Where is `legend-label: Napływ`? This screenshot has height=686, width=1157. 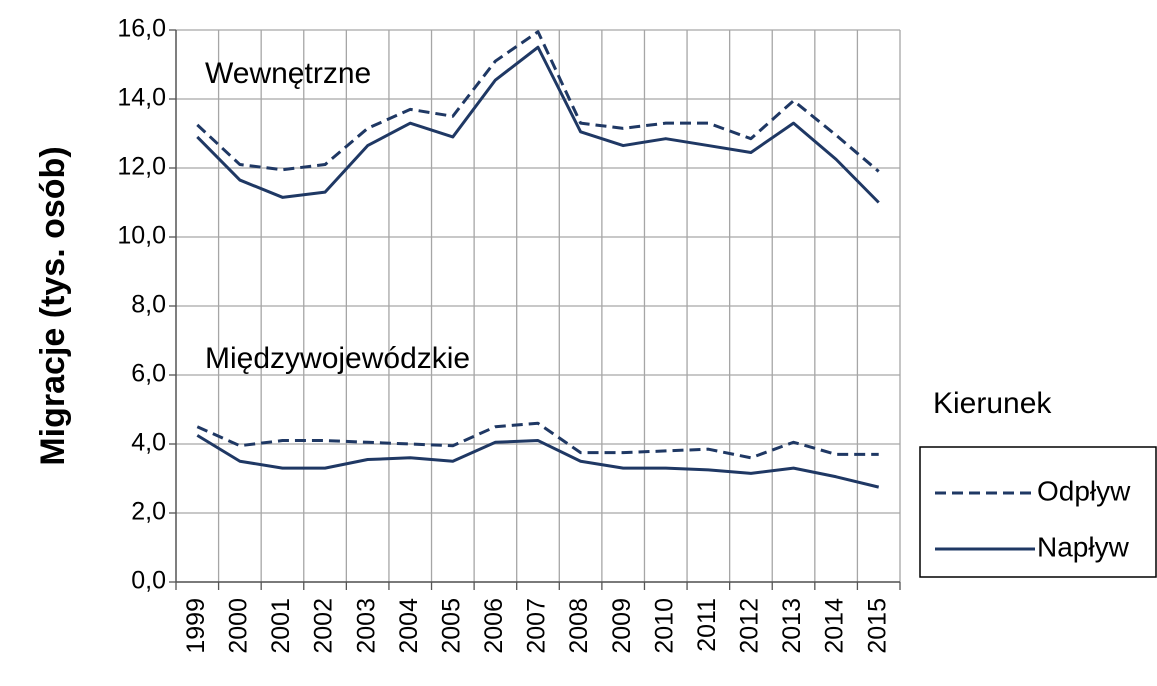 legend-label: Napływ is located at coordinates (1083, 546).